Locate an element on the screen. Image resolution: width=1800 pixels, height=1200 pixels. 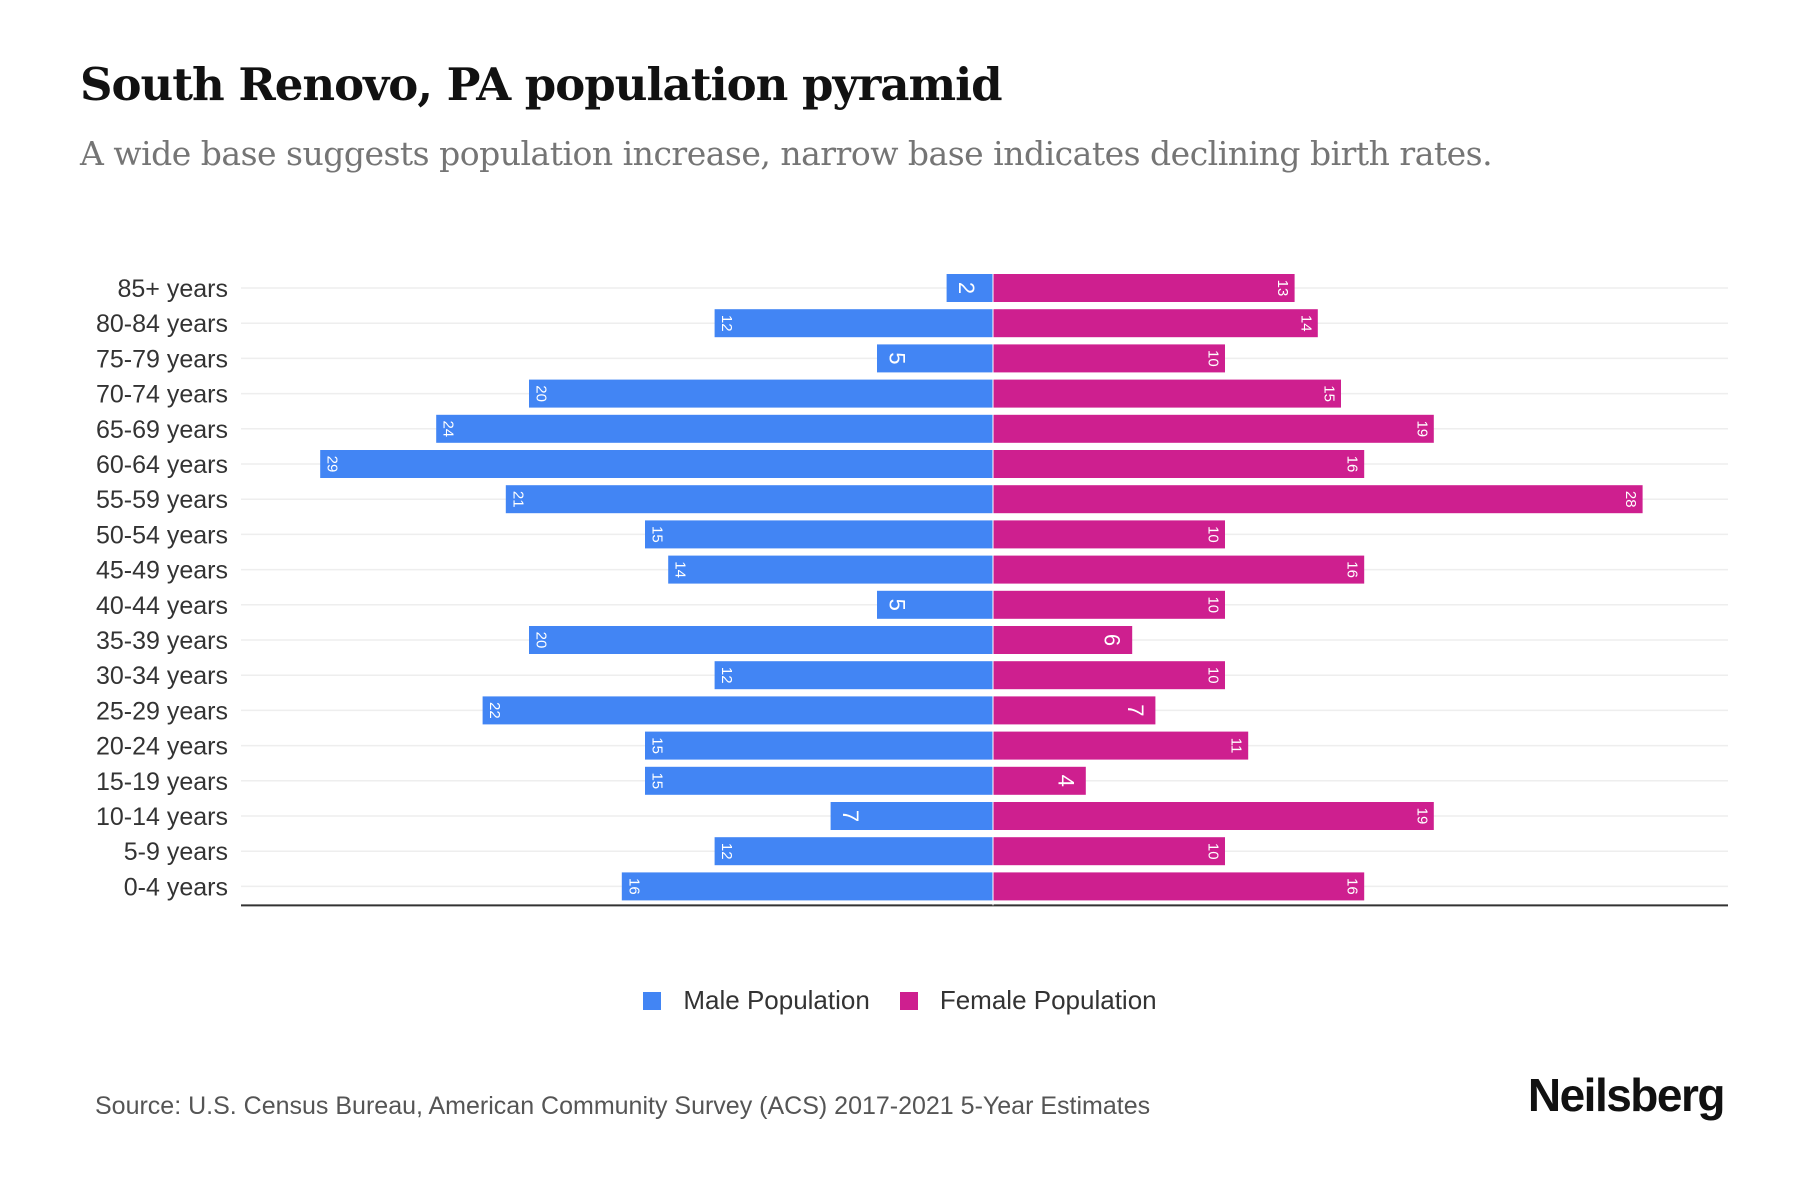
y-tick-label: 0-4 years is located at coordinates (176, 887).